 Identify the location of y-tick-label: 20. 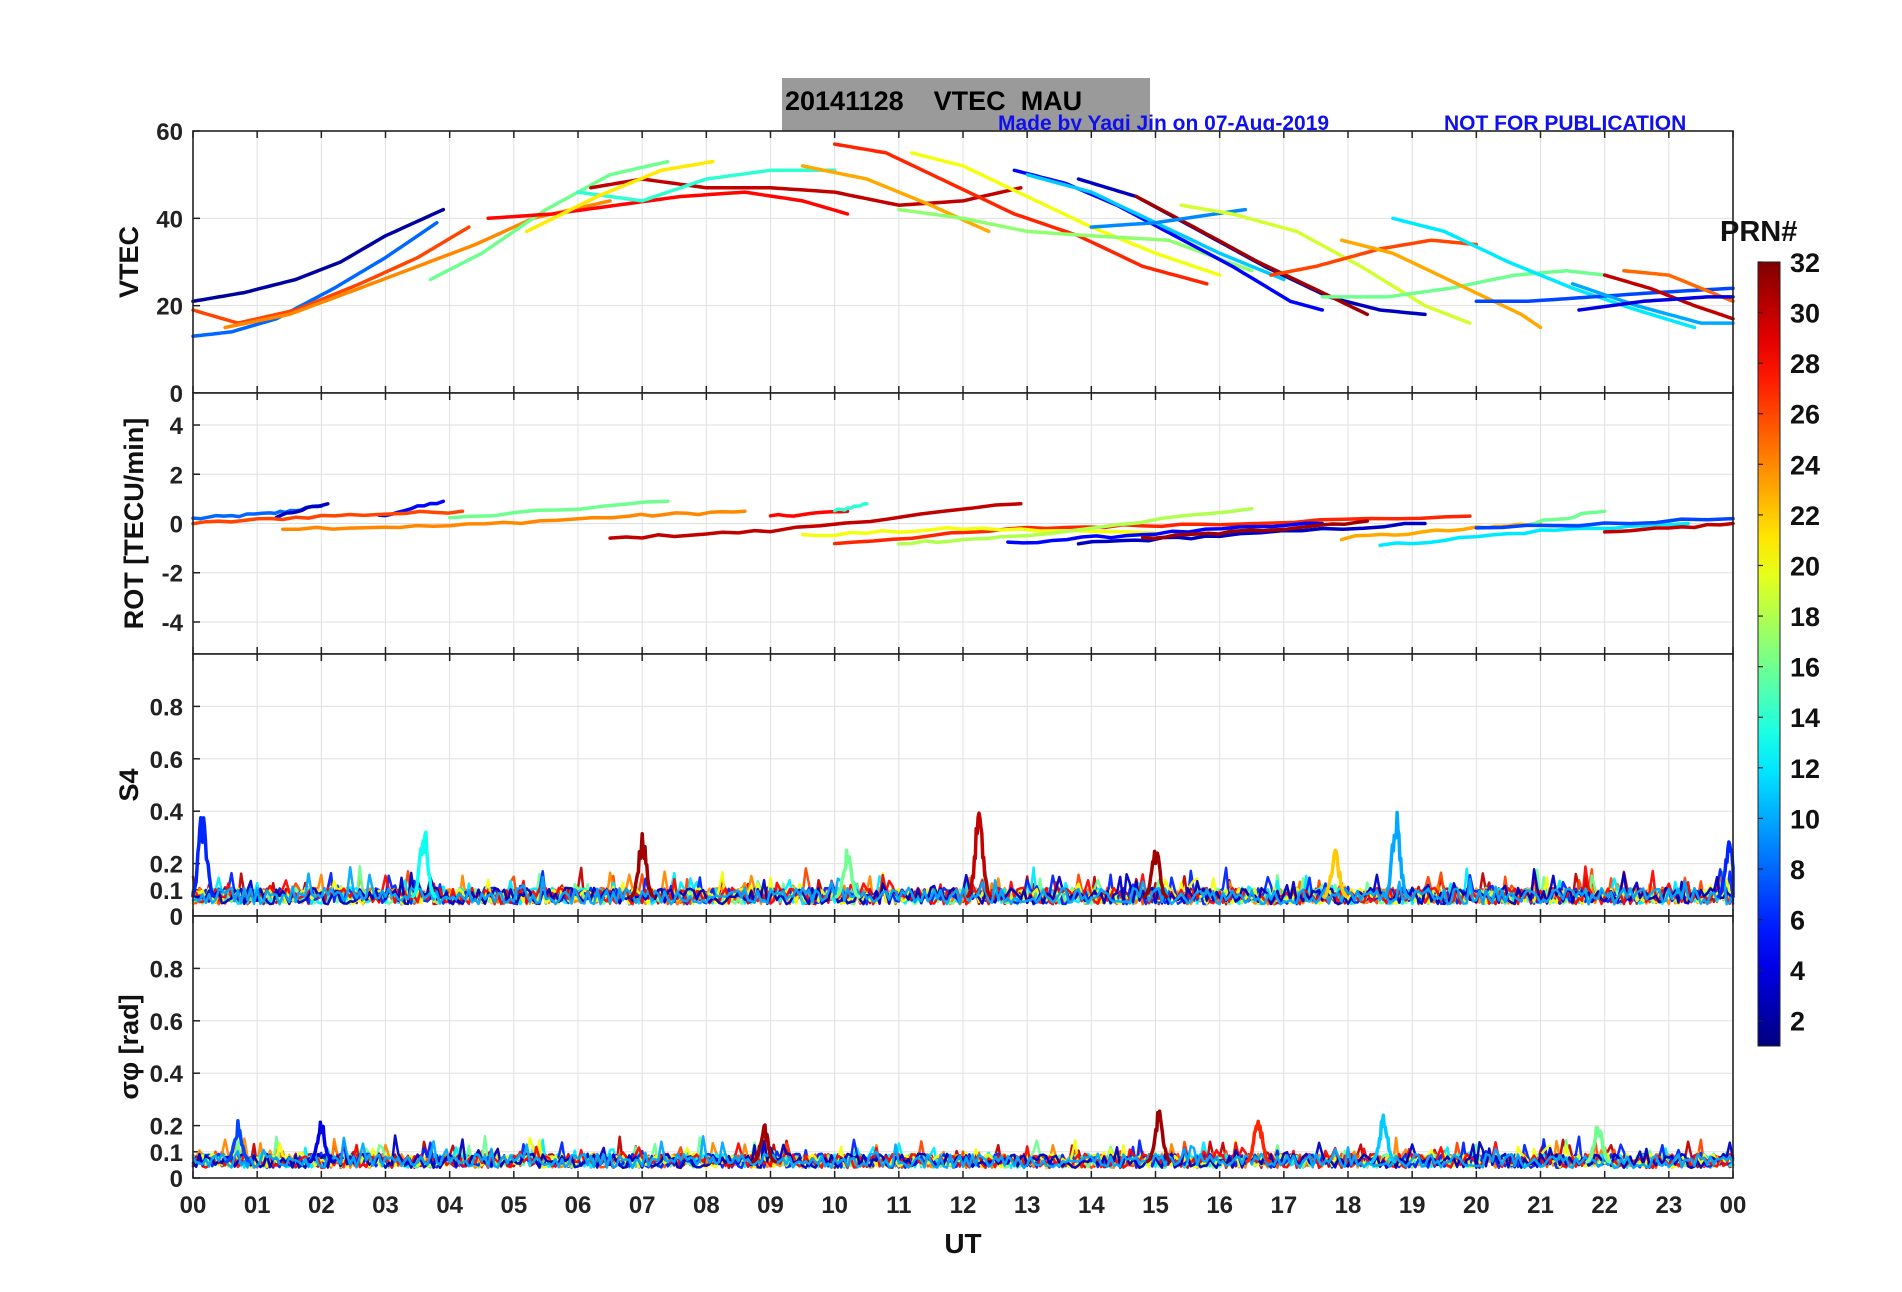
(169, 307).